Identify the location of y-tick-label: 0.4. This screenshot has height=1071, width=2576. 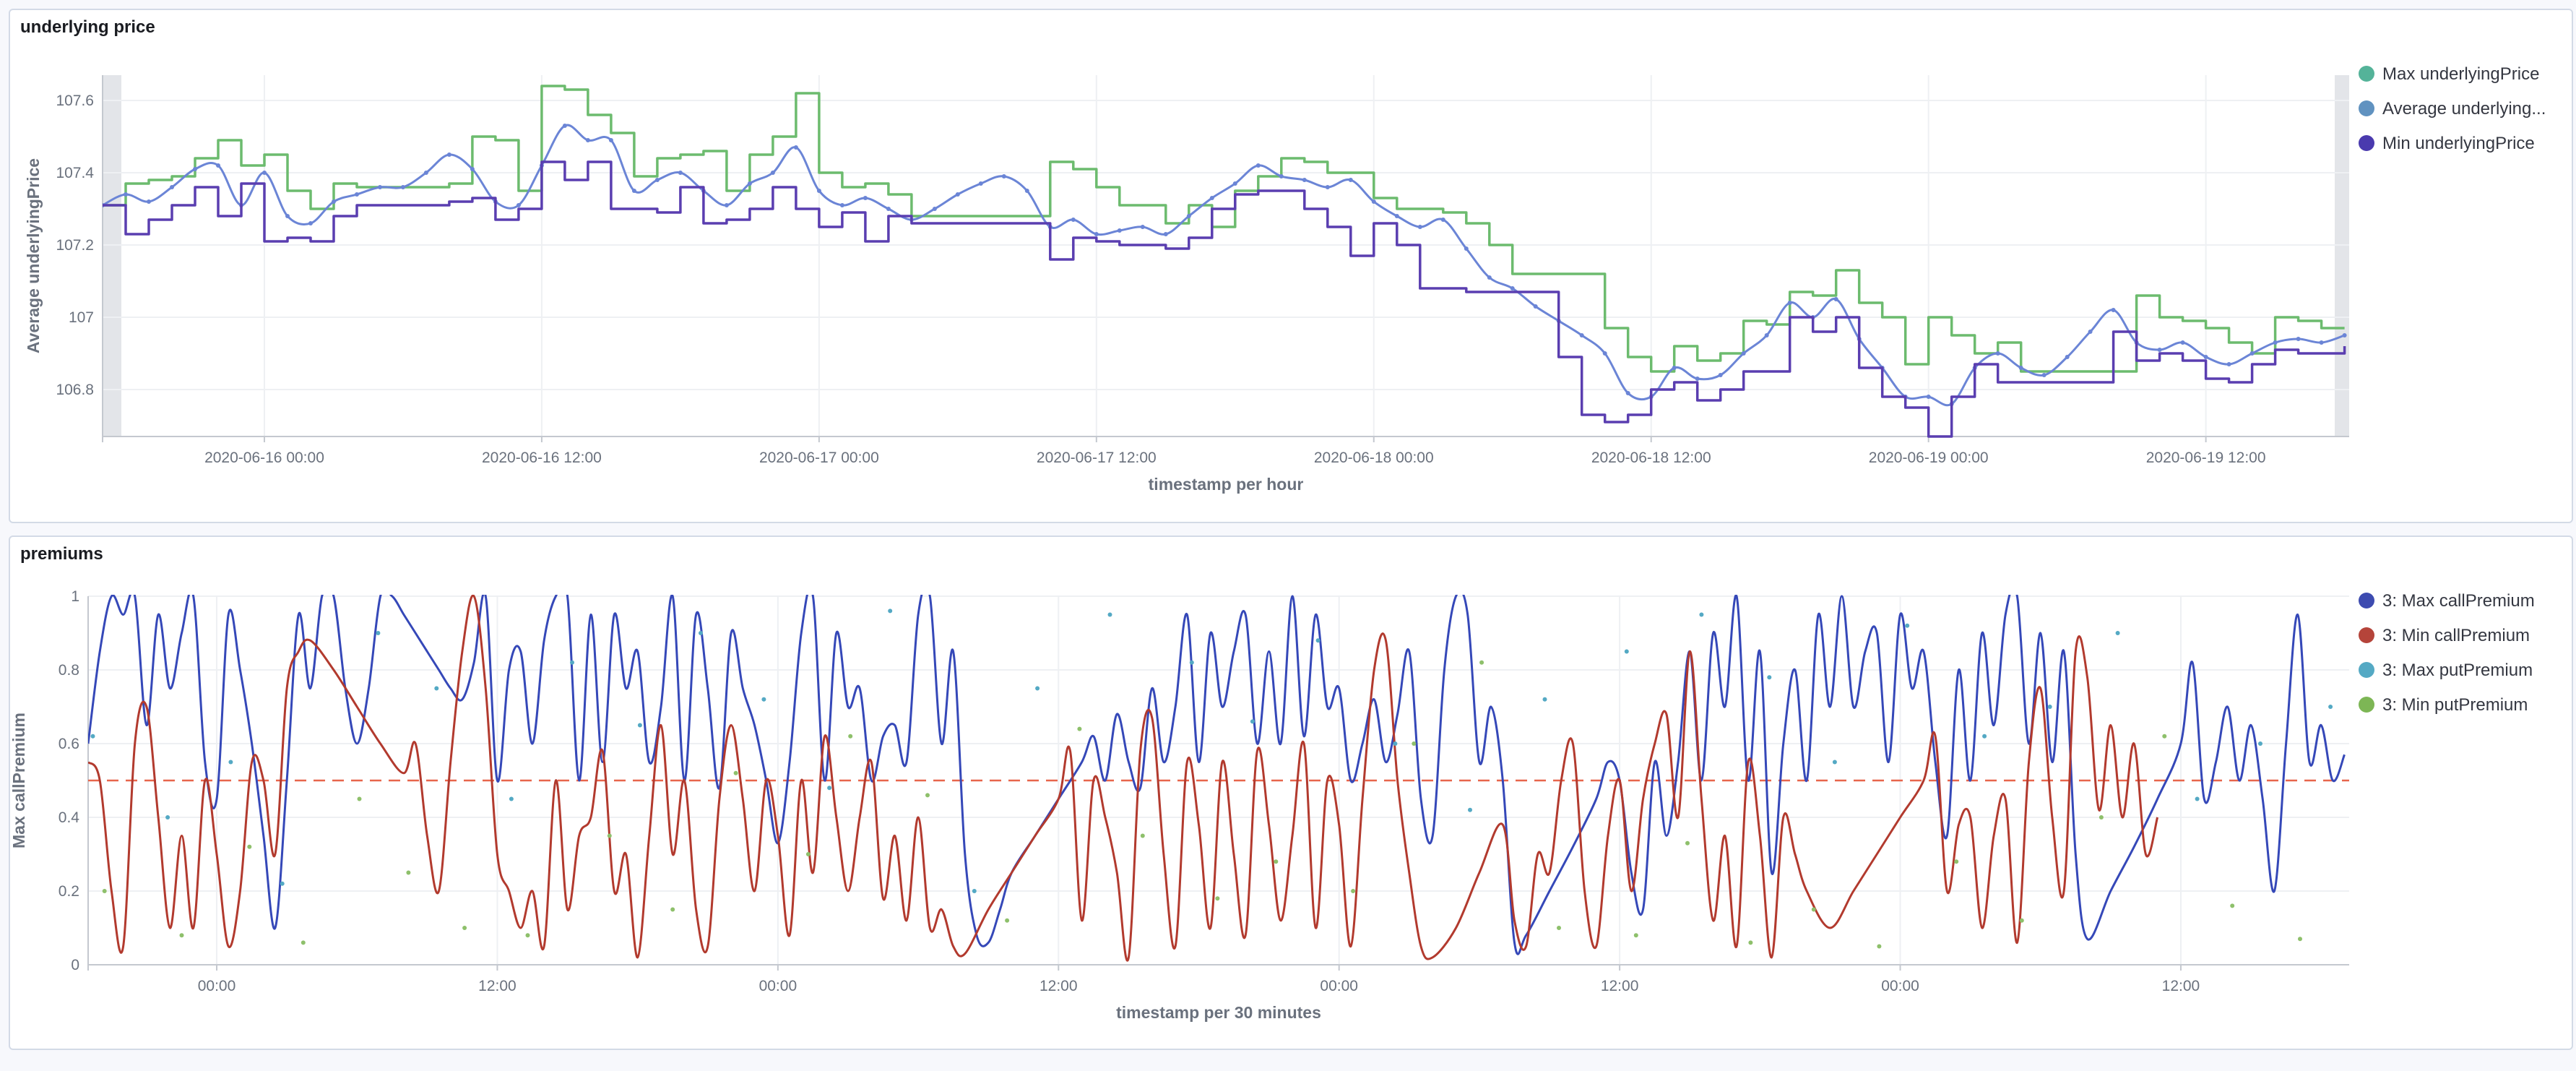
(69, 817).